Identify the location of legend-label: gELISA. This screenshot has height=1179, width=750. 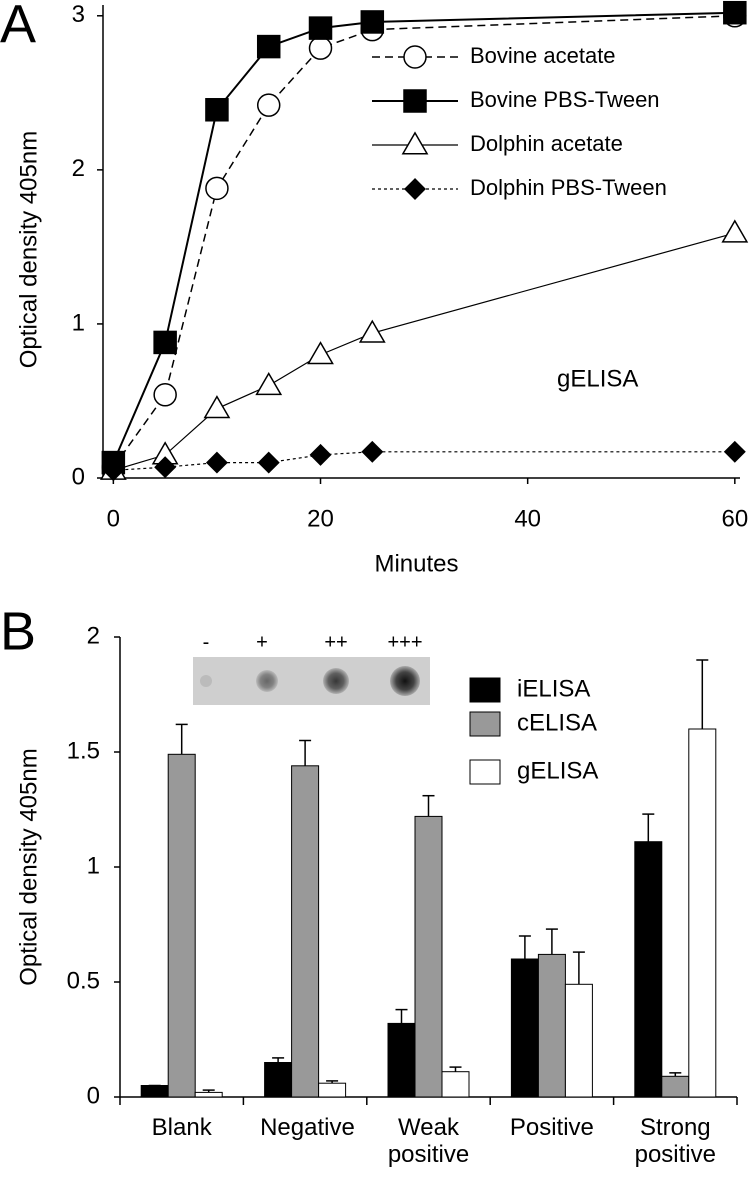
(557, 770).